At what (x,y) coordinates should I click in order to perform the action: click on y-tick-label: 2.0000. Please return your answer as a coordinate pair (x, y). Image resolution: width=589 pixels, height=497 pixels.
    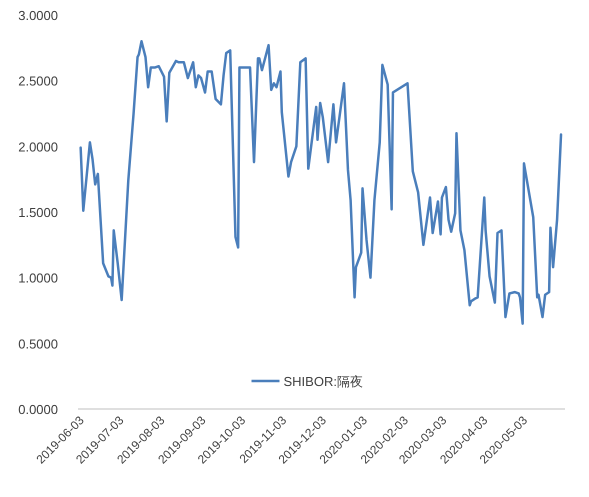
    Looking at the image, I should click on (38, 146).